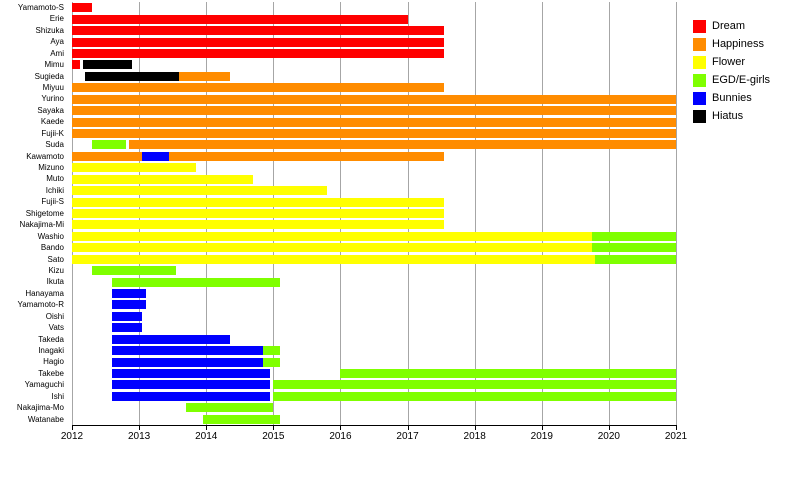  What do you see at coordinates (676, 436) in the screenshot?
I see `x-tick-label: 2021` at bounding box center [676, 436].